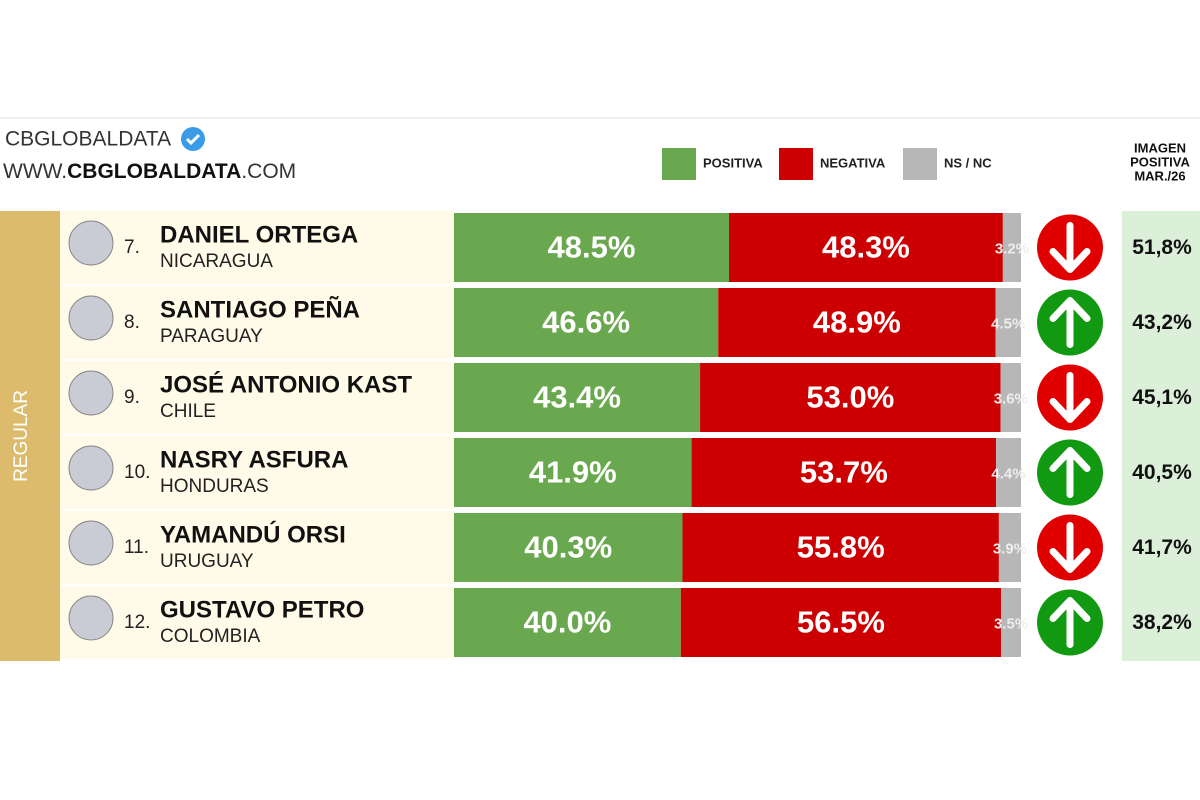 This screenshot has width=1200, height=800. What do you see at coordinates (188, 411) in the screenshot?
I see `country: CHILE` at bounding box center [188, 411].